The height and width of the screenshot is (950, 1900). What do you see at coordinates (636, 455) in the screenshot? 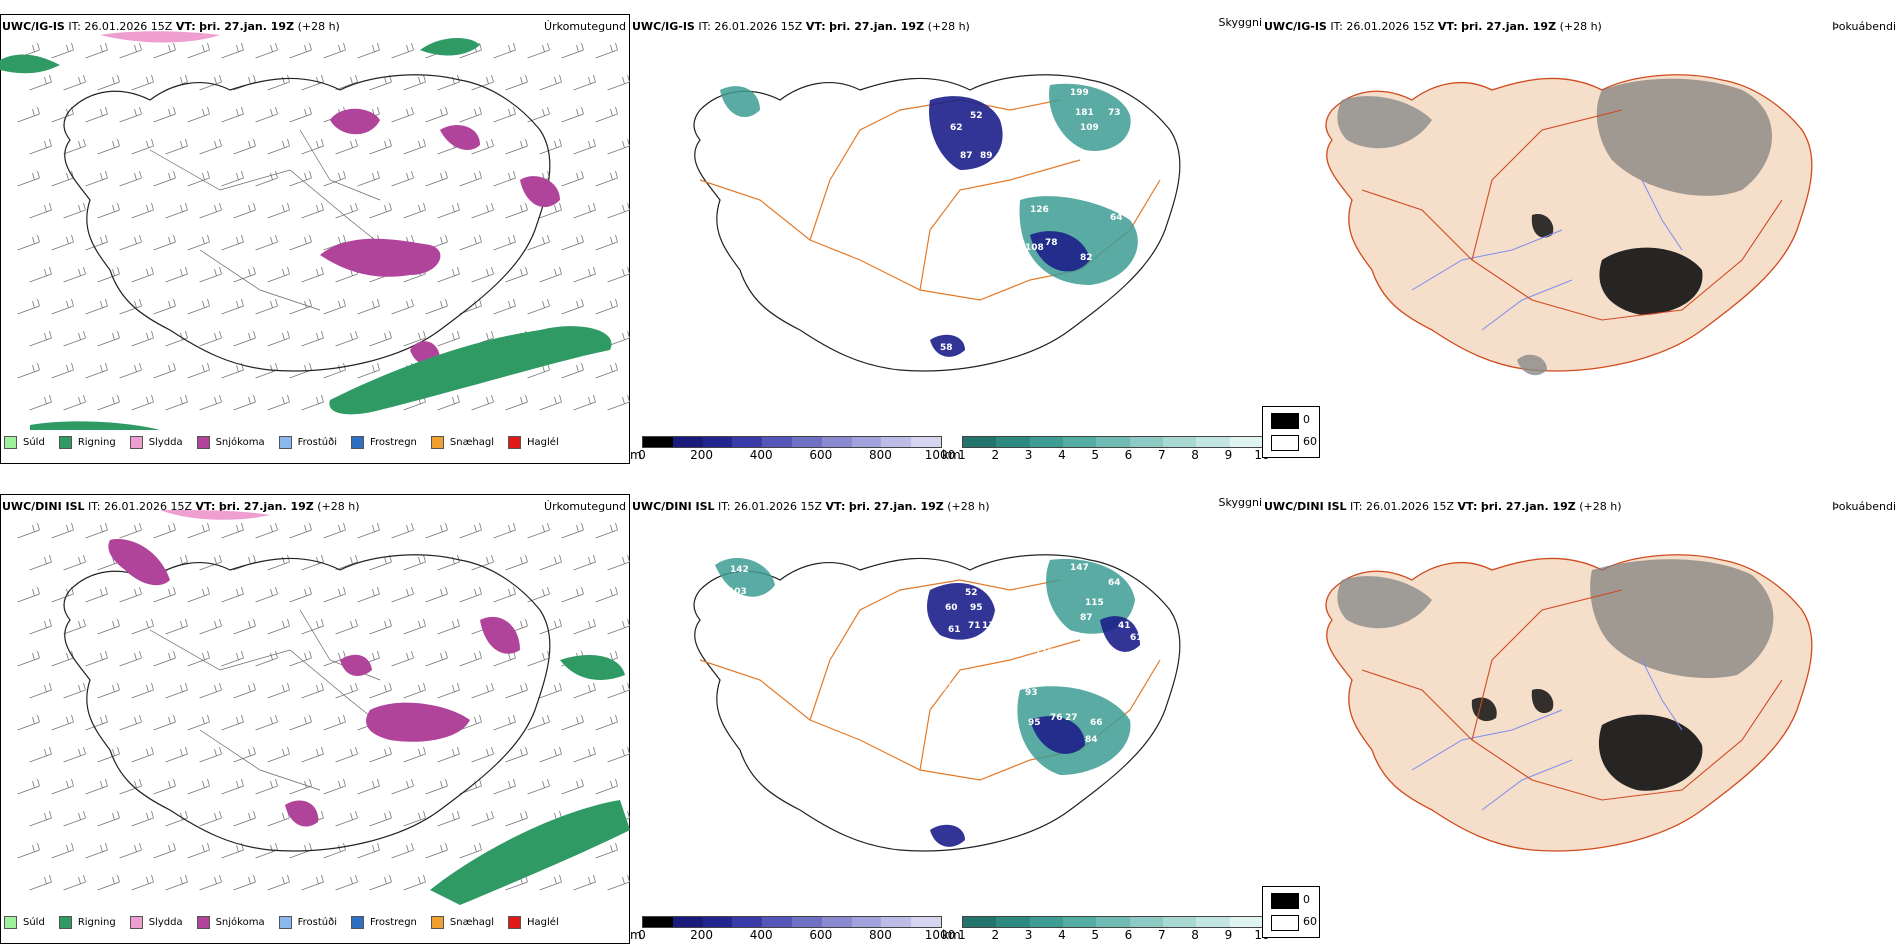
I see `elevation-unit: m` at bounding box center [636, 455].